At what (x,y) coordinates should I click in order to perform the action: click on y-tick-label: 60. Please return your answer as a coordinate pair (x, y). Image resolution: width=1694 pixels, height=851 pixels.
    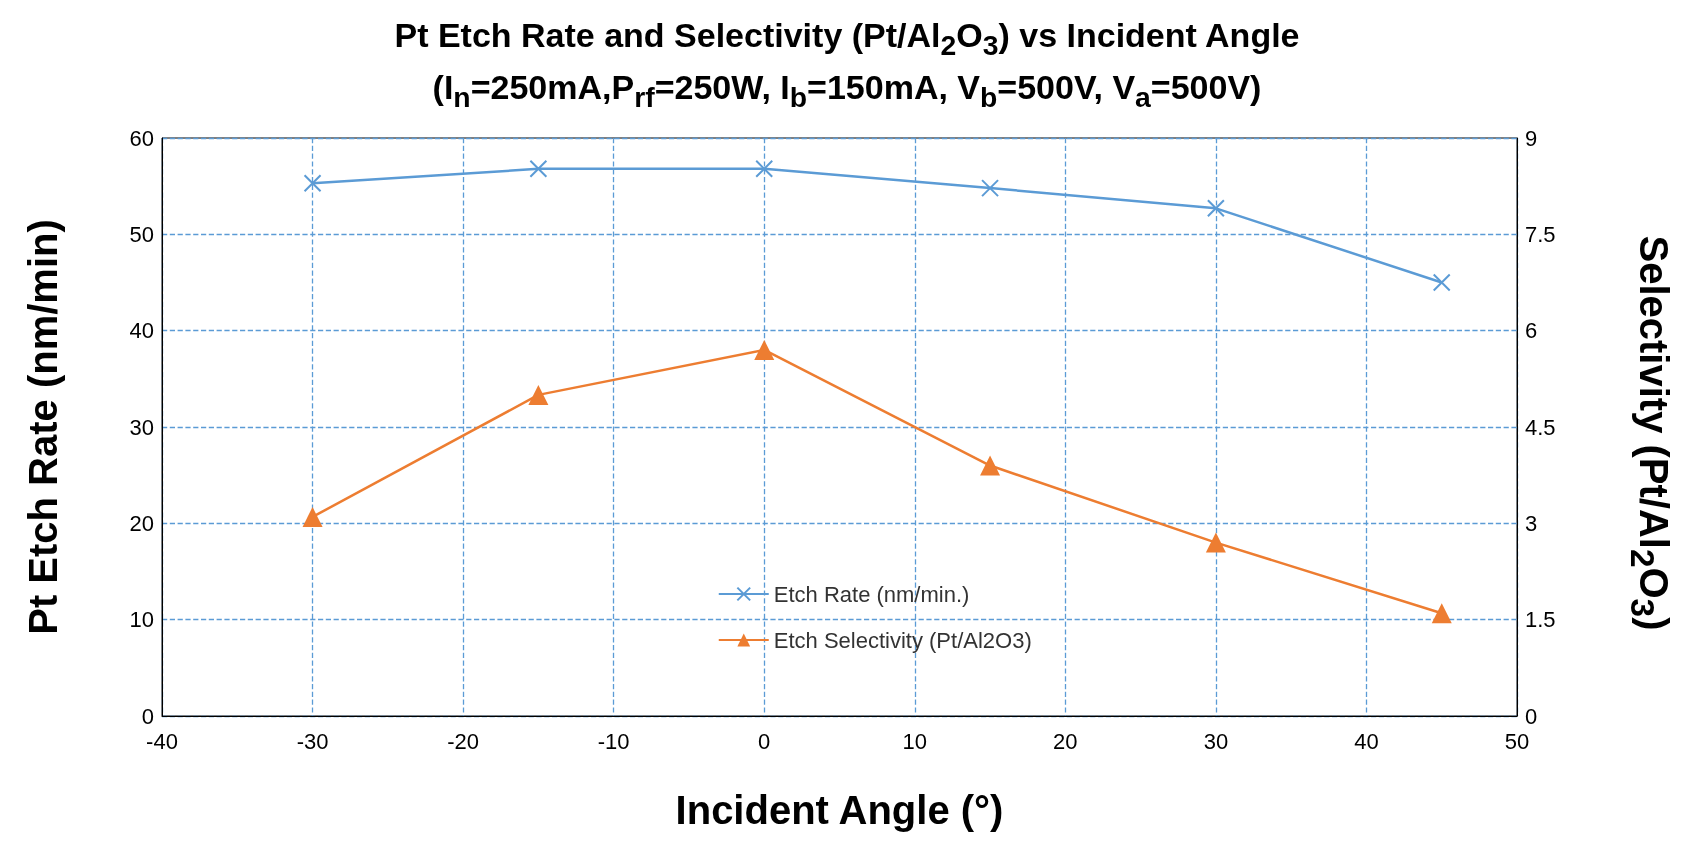
    Looking at the image, I should click on (141, 138).